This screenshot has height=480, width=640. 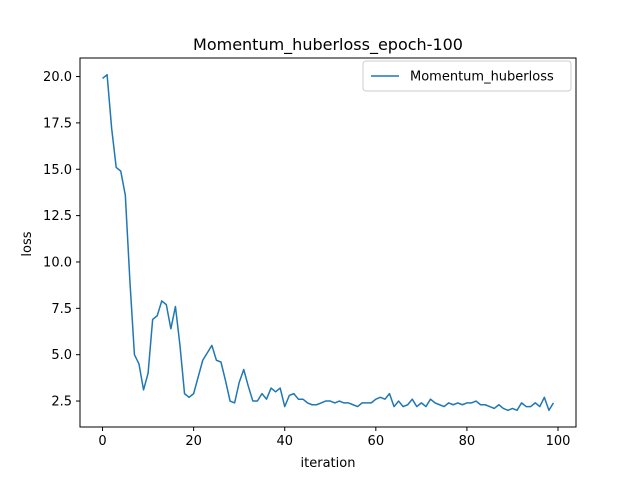 What do you see at coordinates (102, 441) in the screenshot?
I see `x-tick-label: 0` at bounding box center [102, 441].